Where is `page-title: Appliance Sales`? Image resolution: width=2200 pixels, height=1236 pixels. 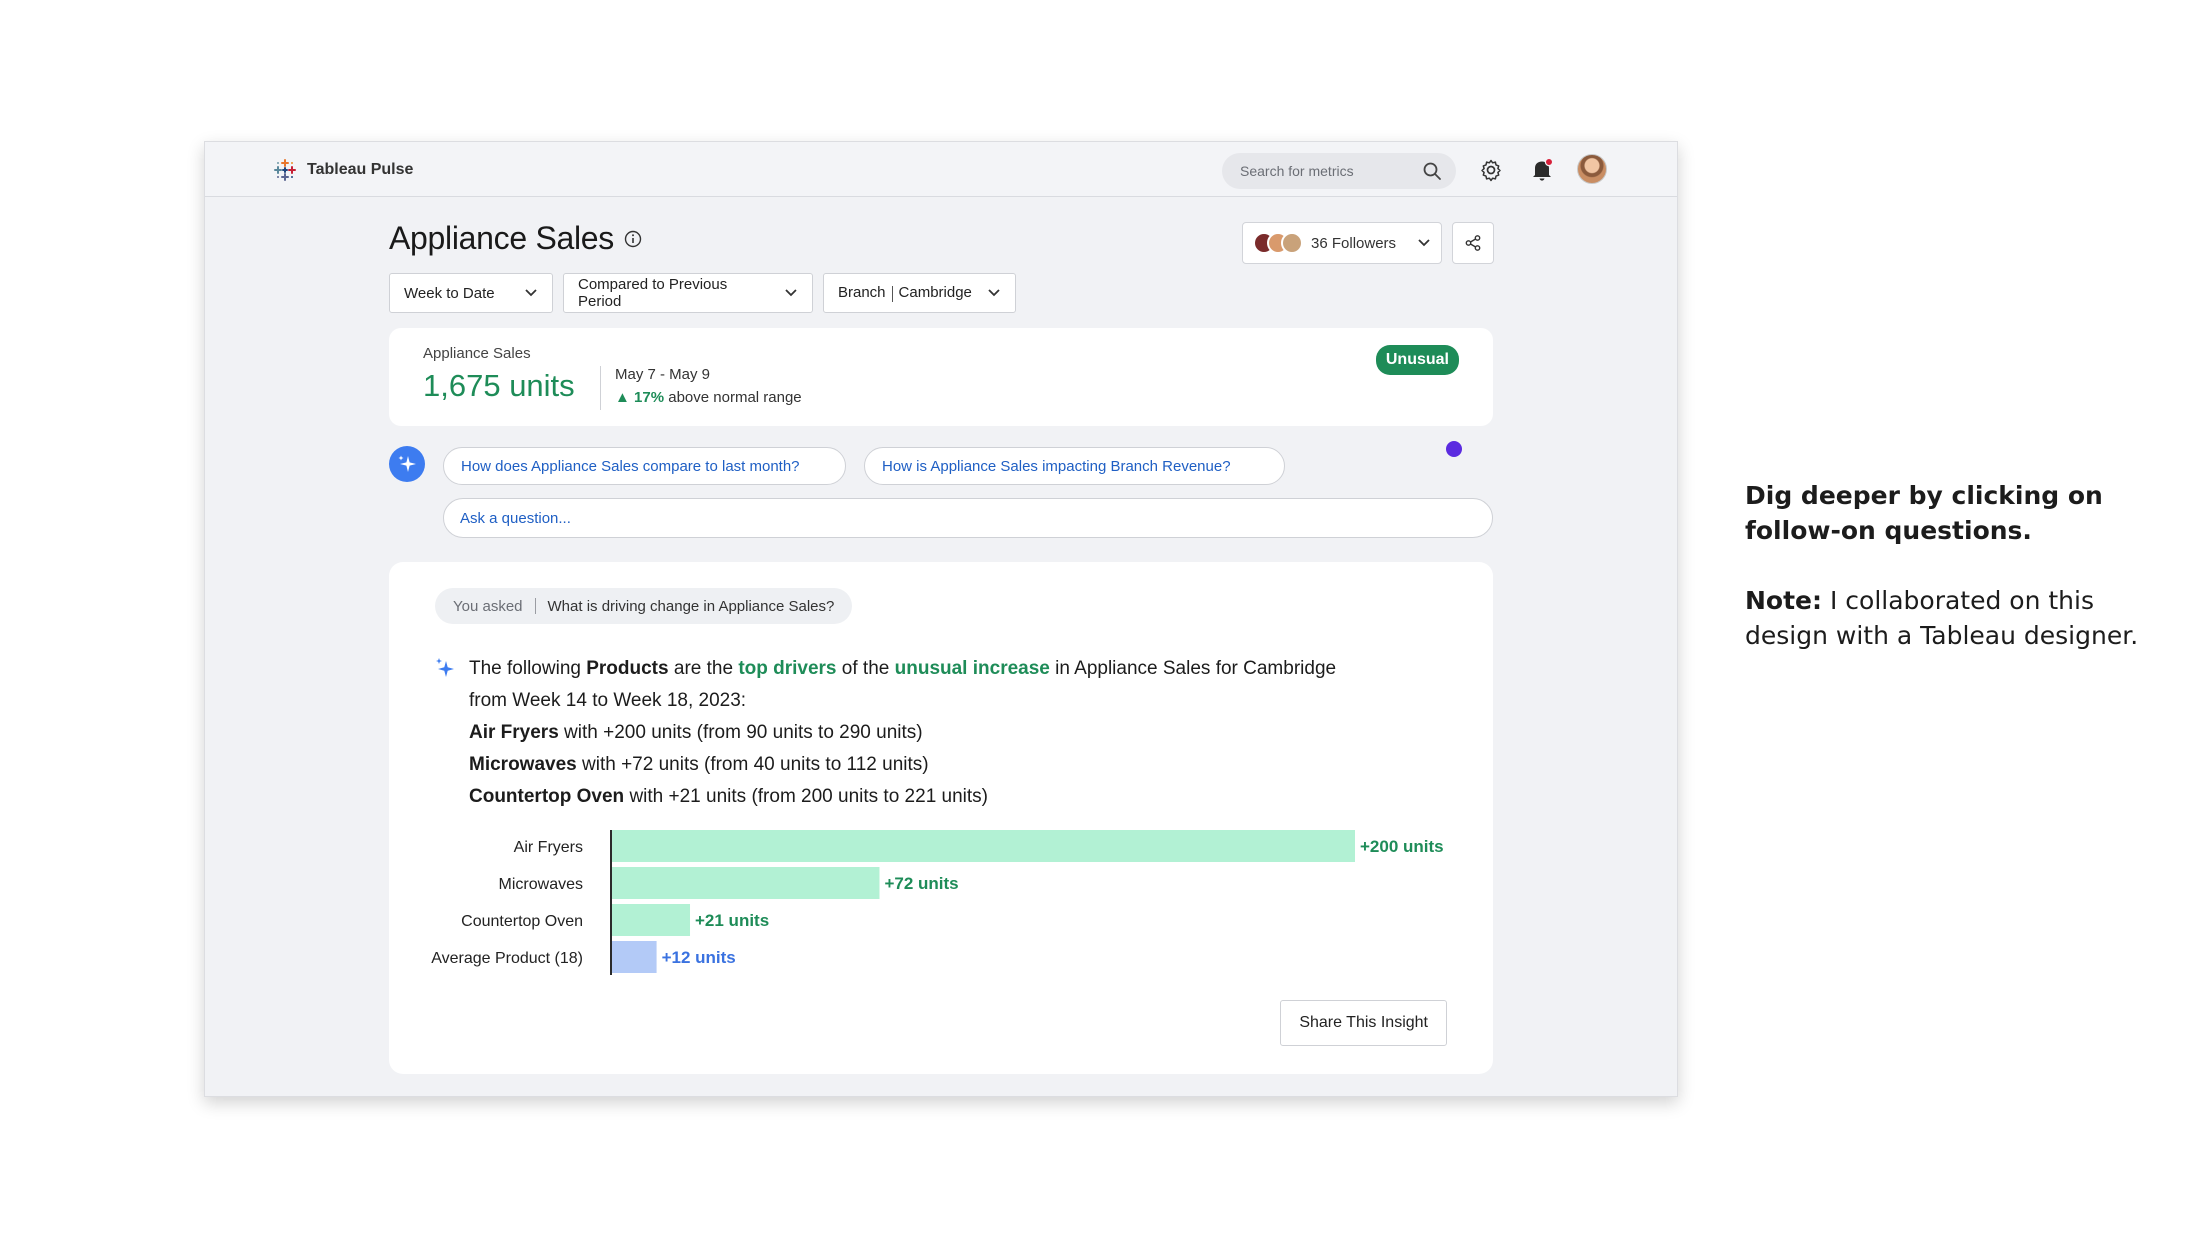 page-title: Appliance Sales is located at coordinates (501, 238).